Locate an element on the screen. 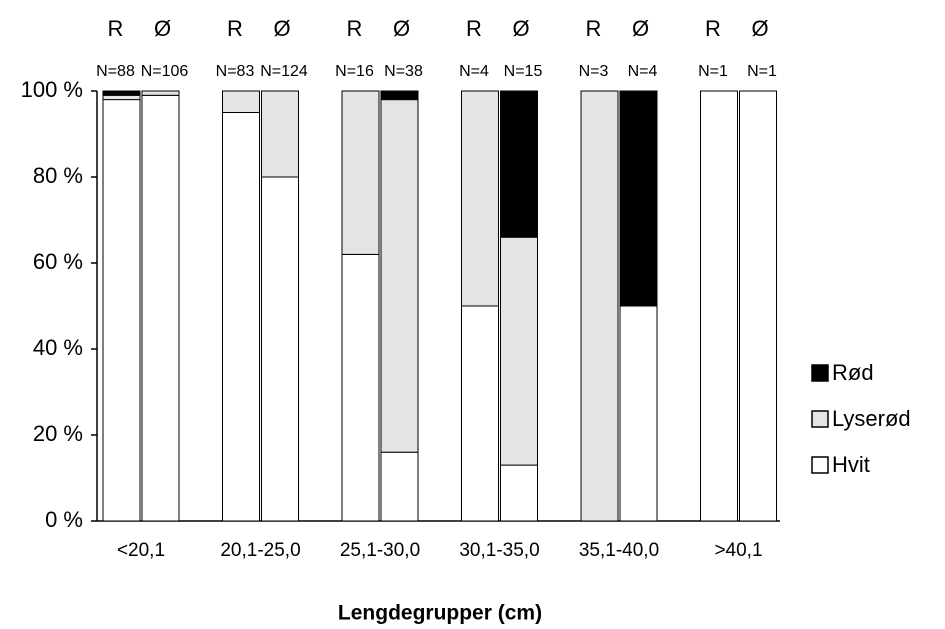 Image resolution: width=945 pixels, height=629 pixels. x-tick-label: 30,1-35,0 is located at coordinates (499, 550).